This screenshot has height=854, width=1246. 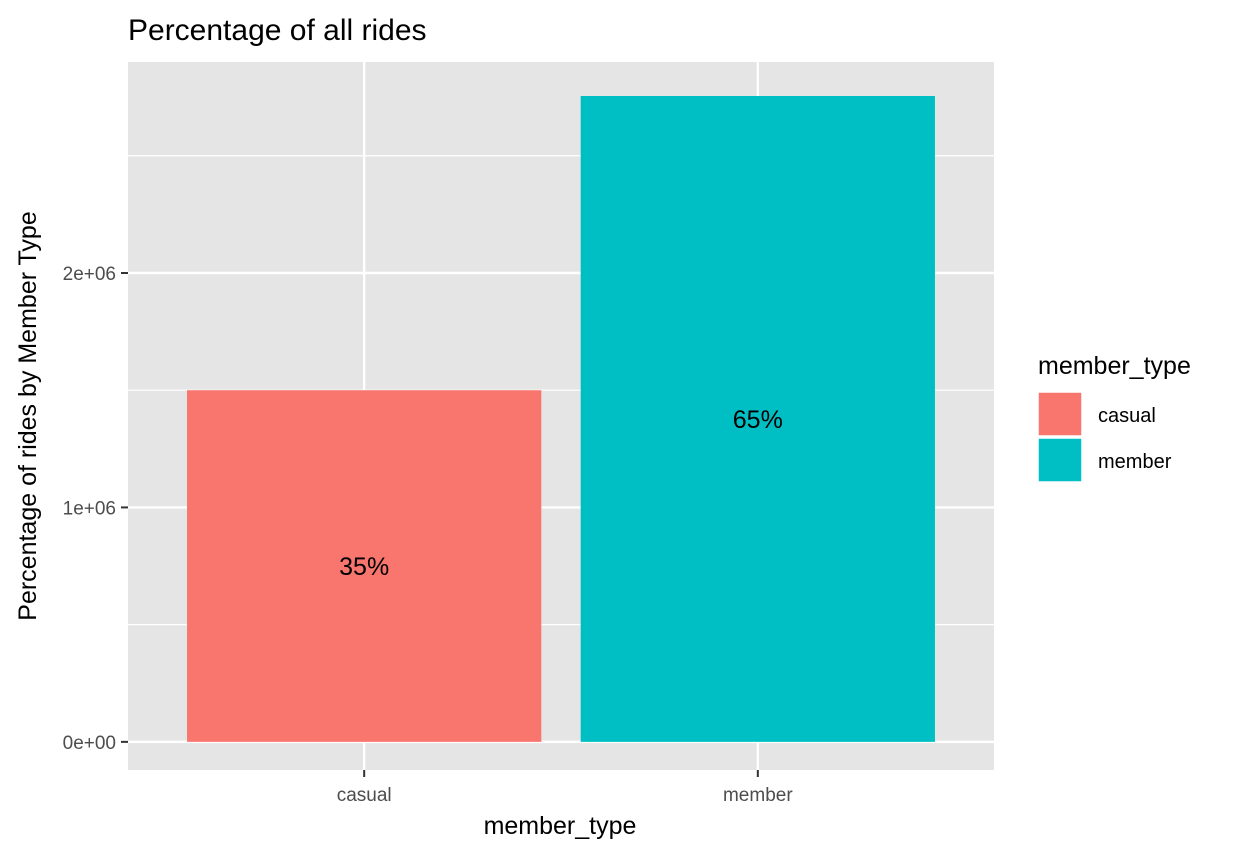 What do you see at coordinates (277, 30) in the screenshot?
I see `chart-title: Percentage of all rides` at bounding box center [277, 30].